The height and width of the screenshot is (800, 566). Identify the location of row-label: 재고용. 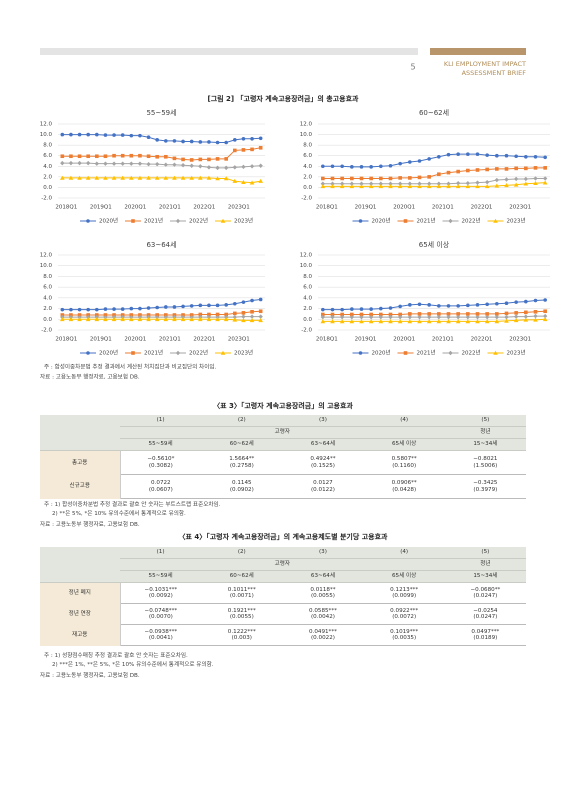
(80, 635).